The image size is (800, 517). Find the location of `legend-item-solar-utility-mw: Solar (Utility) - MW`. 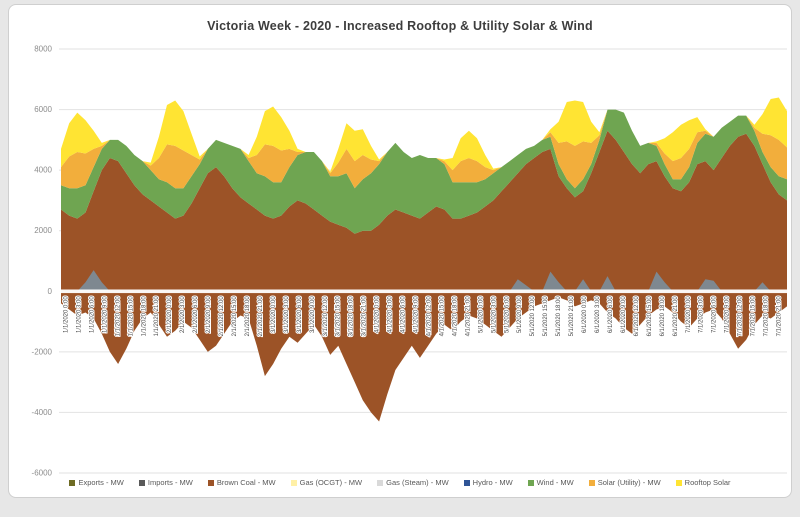

legend-item-solar-utility-mw: Solar (Utility) - MW is located at coordinates (624, 482).